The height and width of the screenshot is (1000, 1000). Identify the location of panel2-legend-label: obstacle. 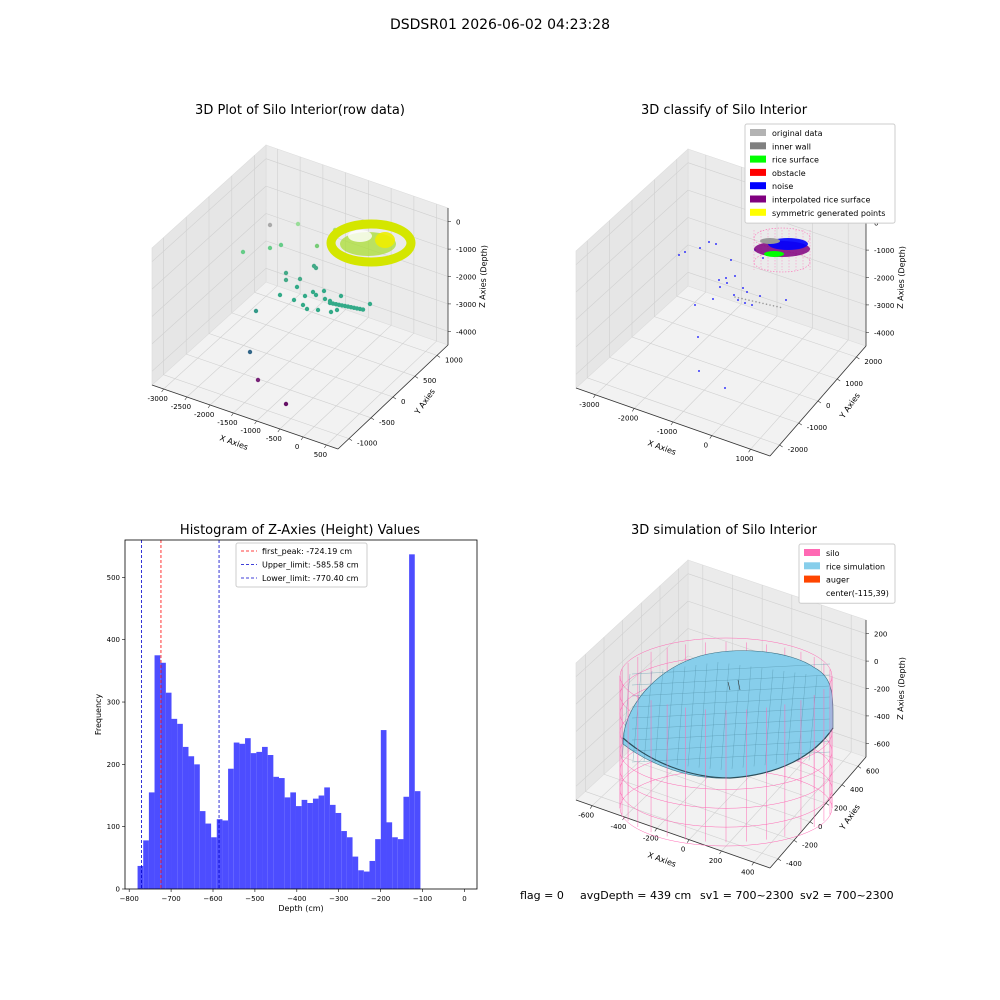
(789, 173).